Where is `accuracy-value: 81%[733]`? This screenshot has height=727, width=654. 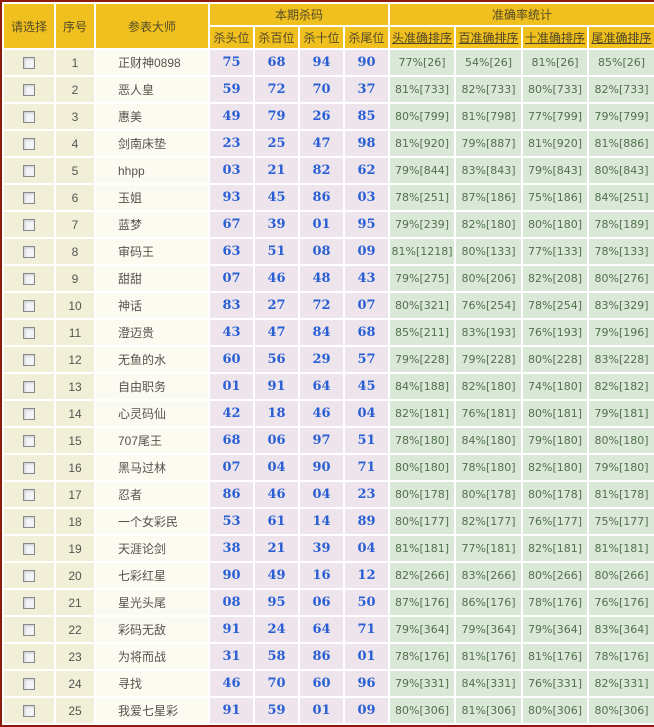 accuracy-value: 81%[733] is located at coordinates (422, 89).